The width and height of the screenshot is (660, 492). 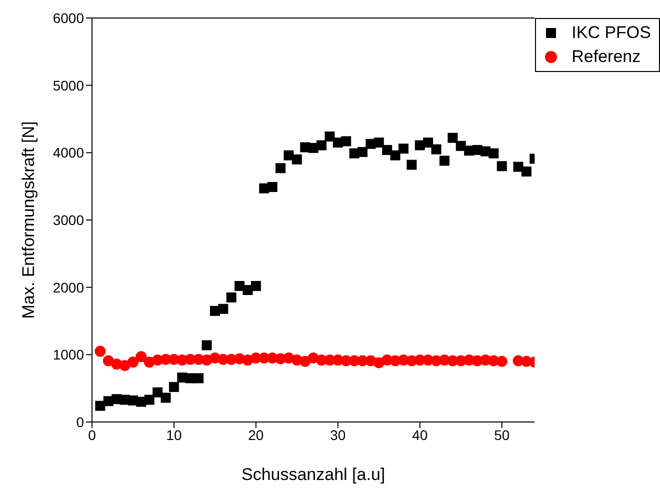 What do you see at coordinates (338, 434) in the screenshot?
I see `x-tick-label: 30` at bounding box center [338, 434].